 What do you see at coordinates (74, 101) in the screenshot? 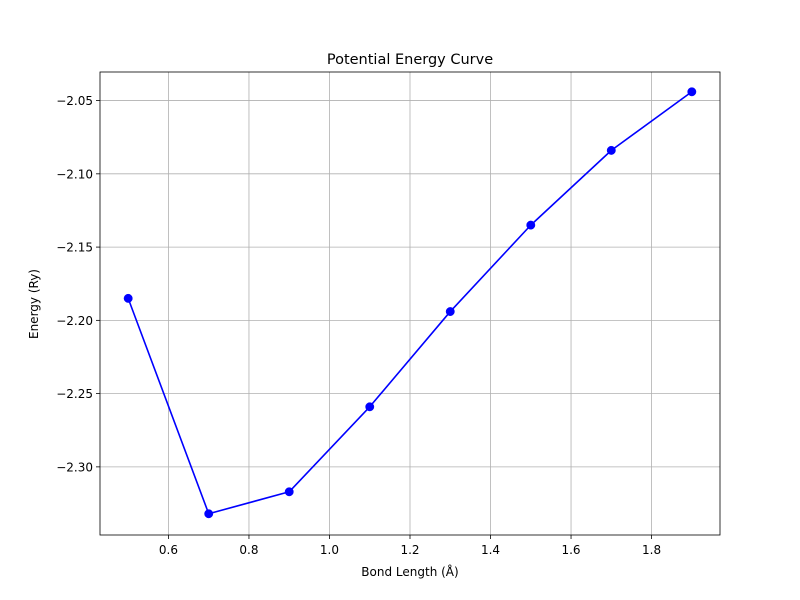
I see `y-tick-label: −2.05` at bounding box center [74, 101].